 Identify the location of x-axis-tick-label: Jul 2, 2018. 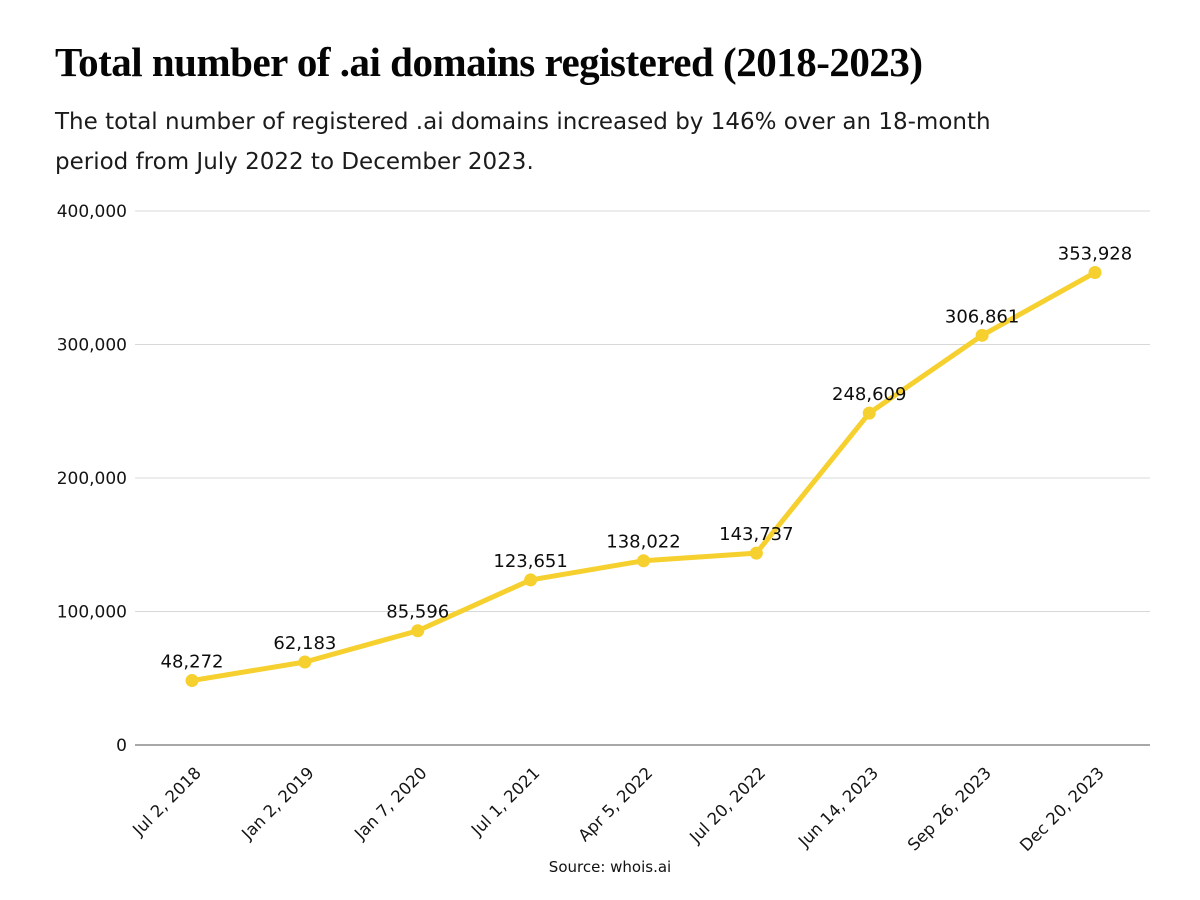
(166, 801).